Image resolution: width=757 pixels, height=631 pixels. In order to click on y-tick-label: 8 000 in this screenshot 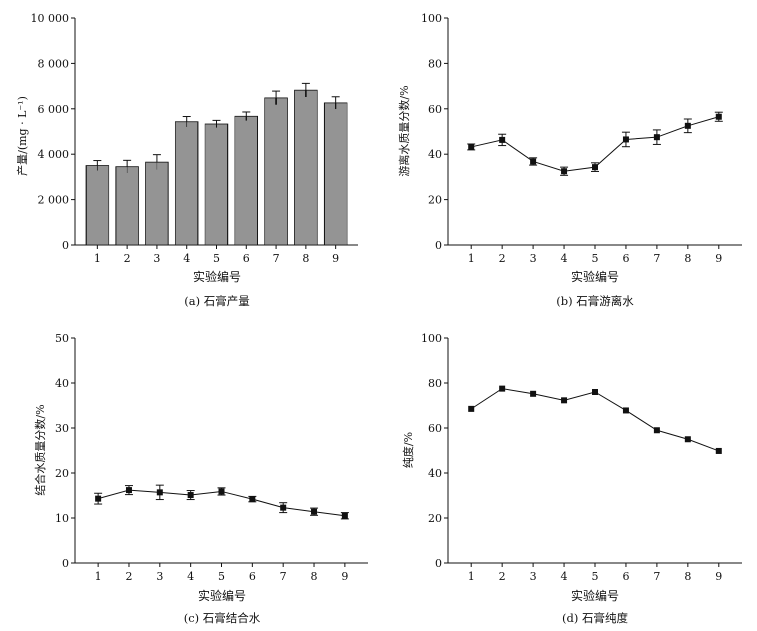, I will do `click(54, 63)`.